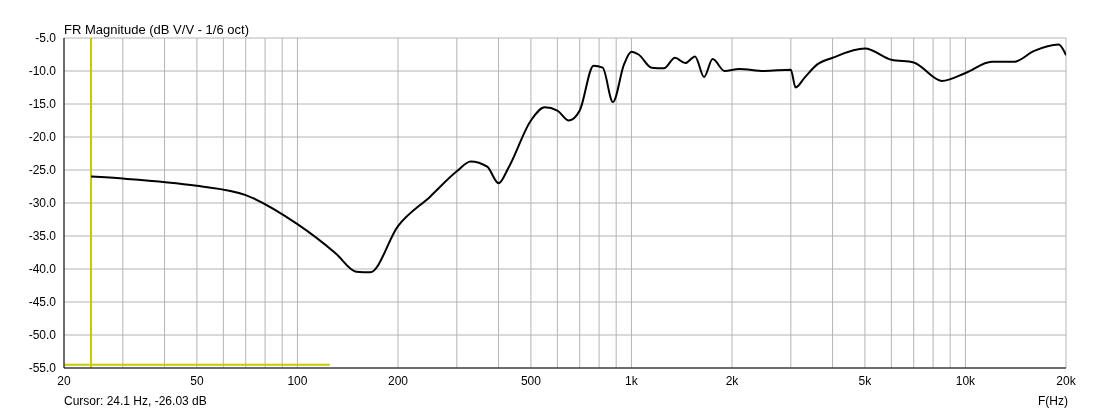 Image resolution: width=1113 pixels, height=408 pixels. I want to click on y-tick-label: -35.0, so click(42, 236).